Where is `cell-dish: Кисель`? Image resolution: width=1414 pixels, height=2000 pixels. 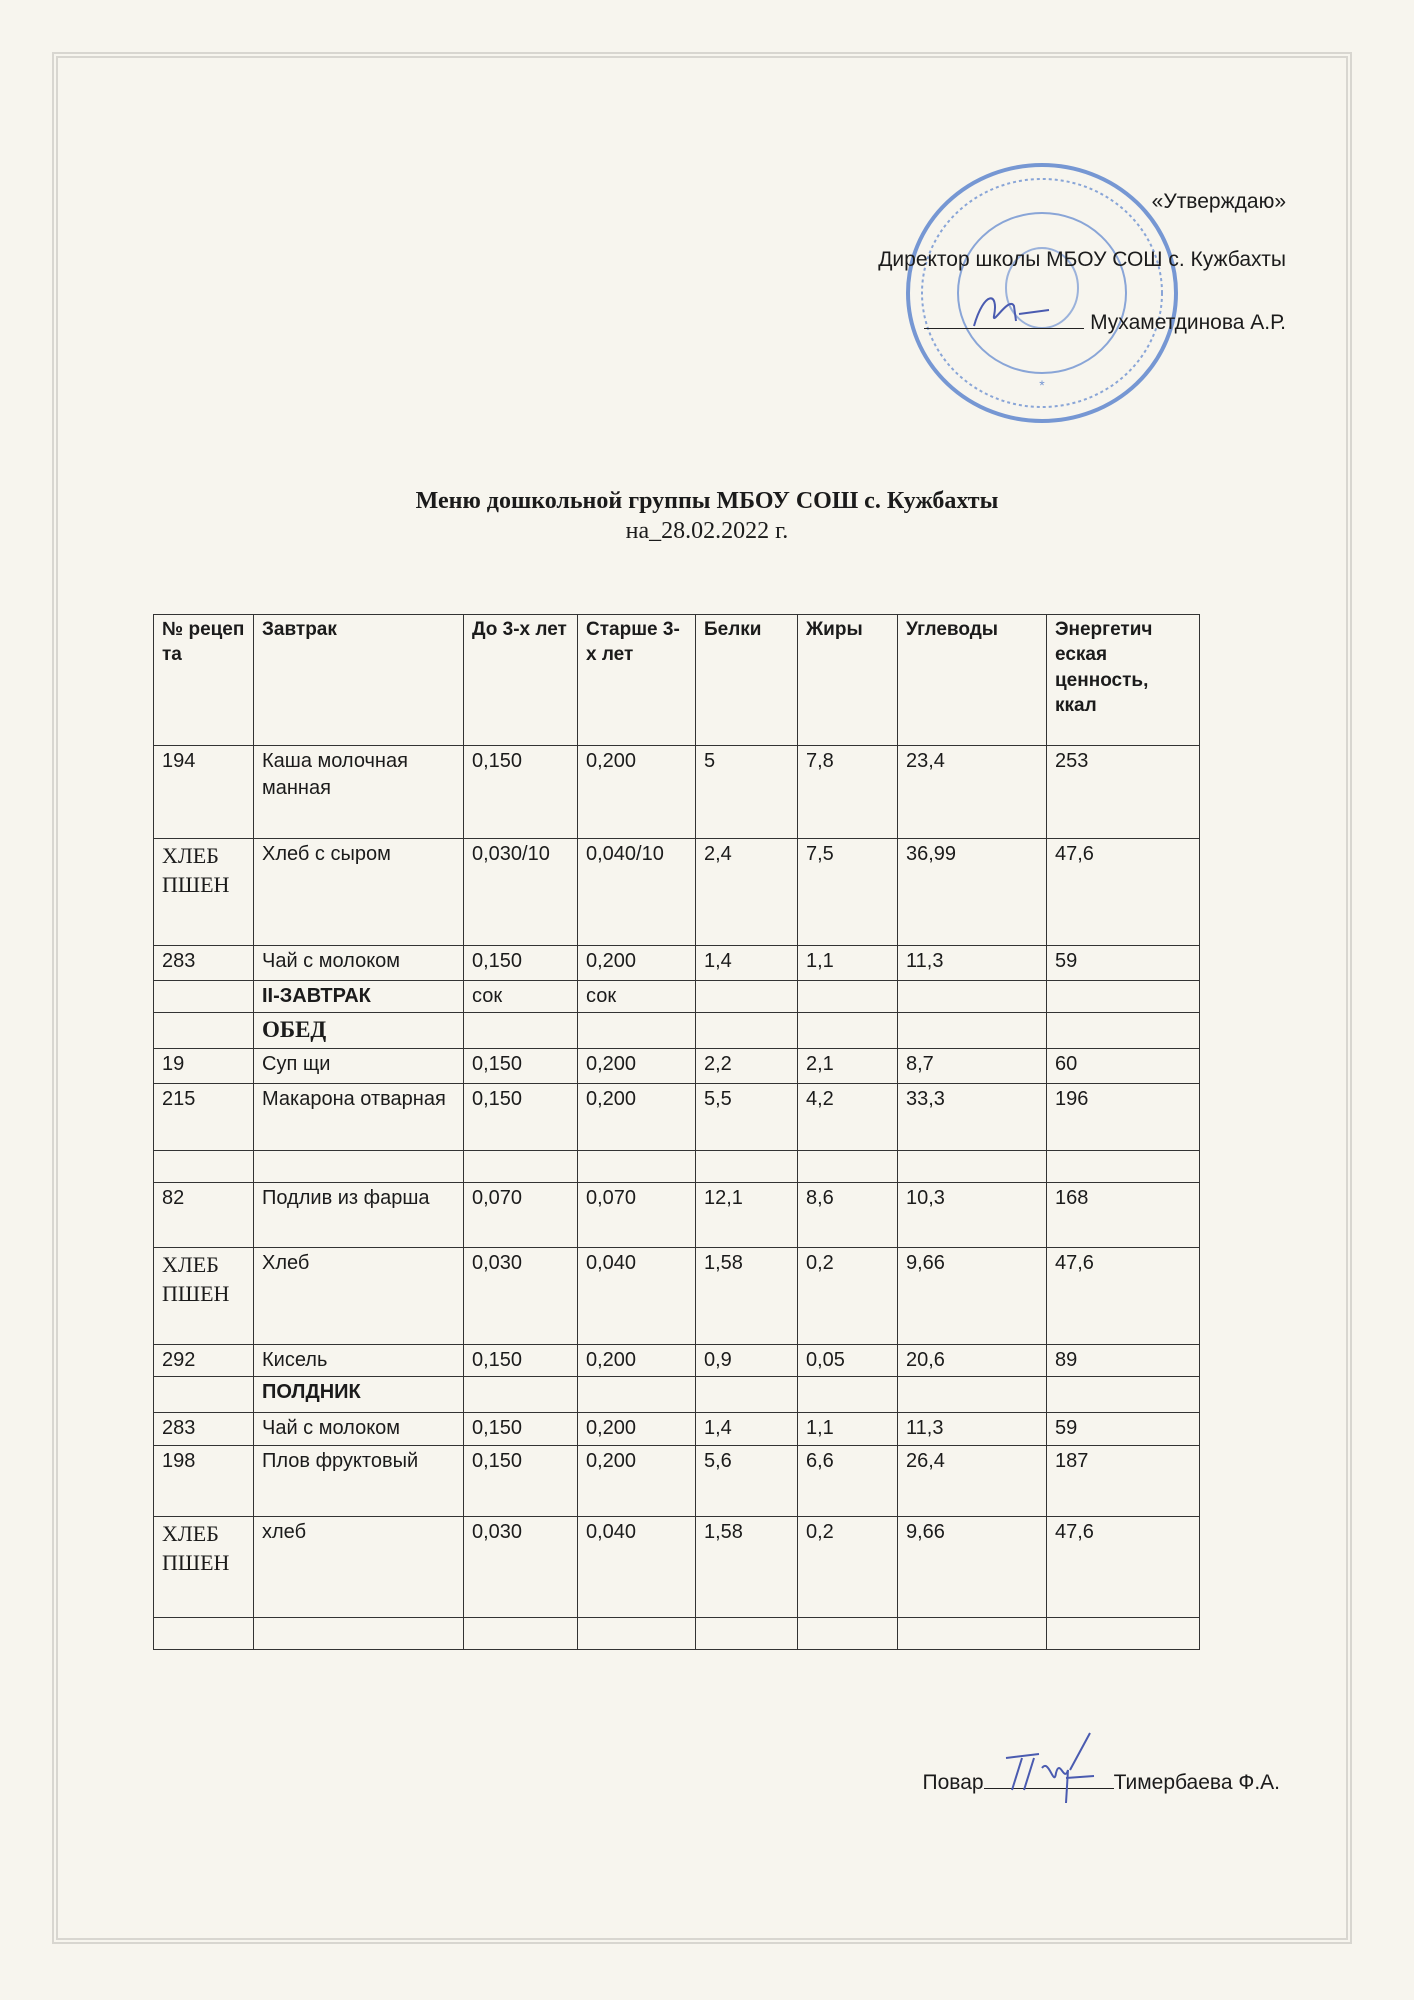 cell-dish: Кисель is located at coordinates (358, 1360).